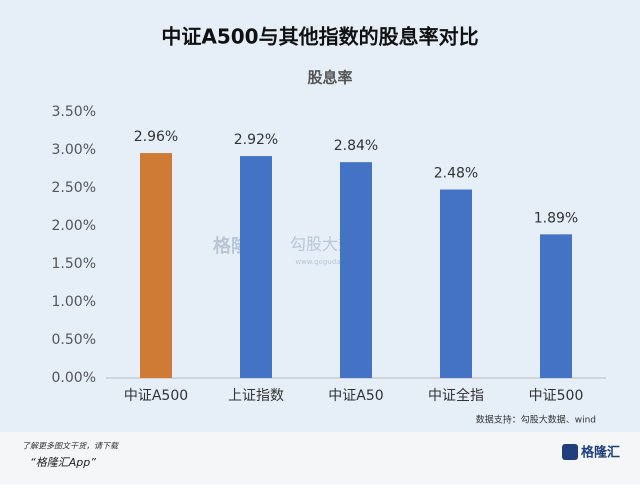 Image resolution: width=640 pixels, height=489 pixels. I want to click on y-tick-label: 1.50%, so click(74, 264).